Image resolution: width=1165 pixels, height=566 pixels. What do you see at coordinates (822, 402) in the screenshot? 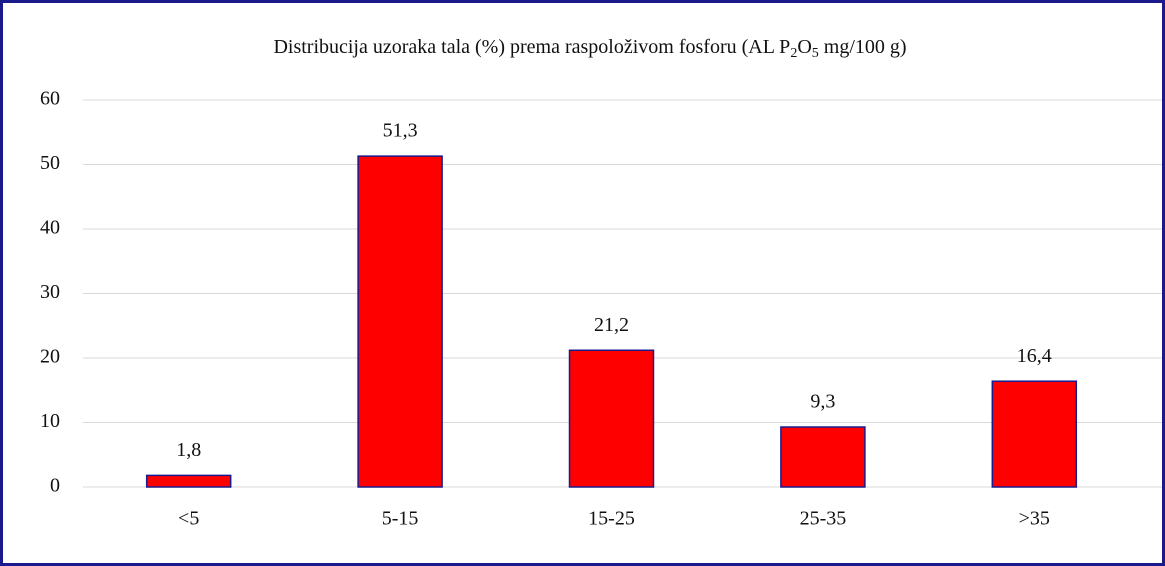
I see `value-label: 9,3` at bounding box center [822, 402].